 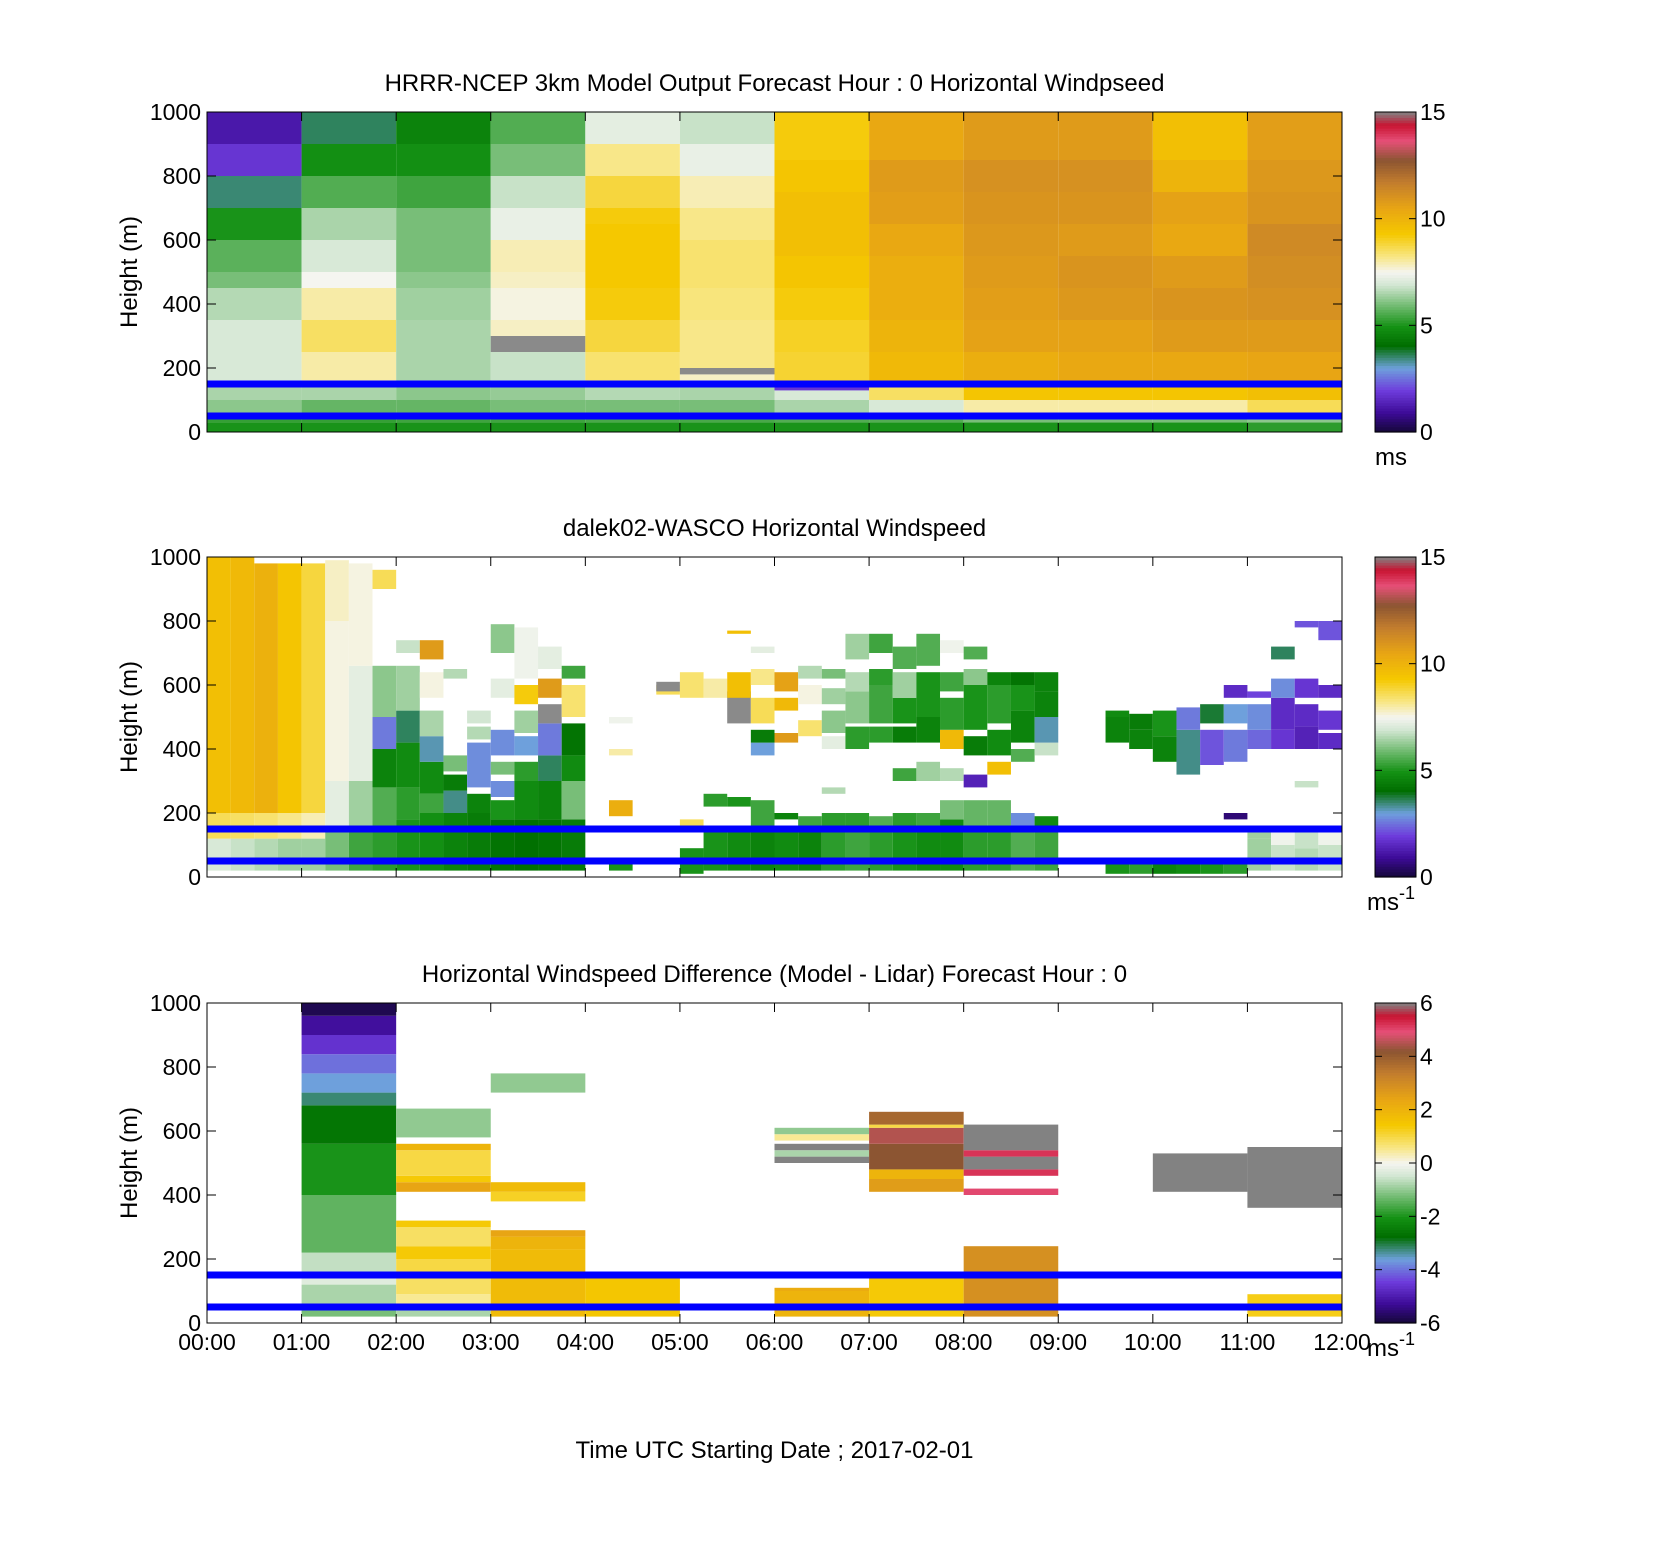 I want to click on x-tick-label: 03:00, so click(x=491, y=1342).